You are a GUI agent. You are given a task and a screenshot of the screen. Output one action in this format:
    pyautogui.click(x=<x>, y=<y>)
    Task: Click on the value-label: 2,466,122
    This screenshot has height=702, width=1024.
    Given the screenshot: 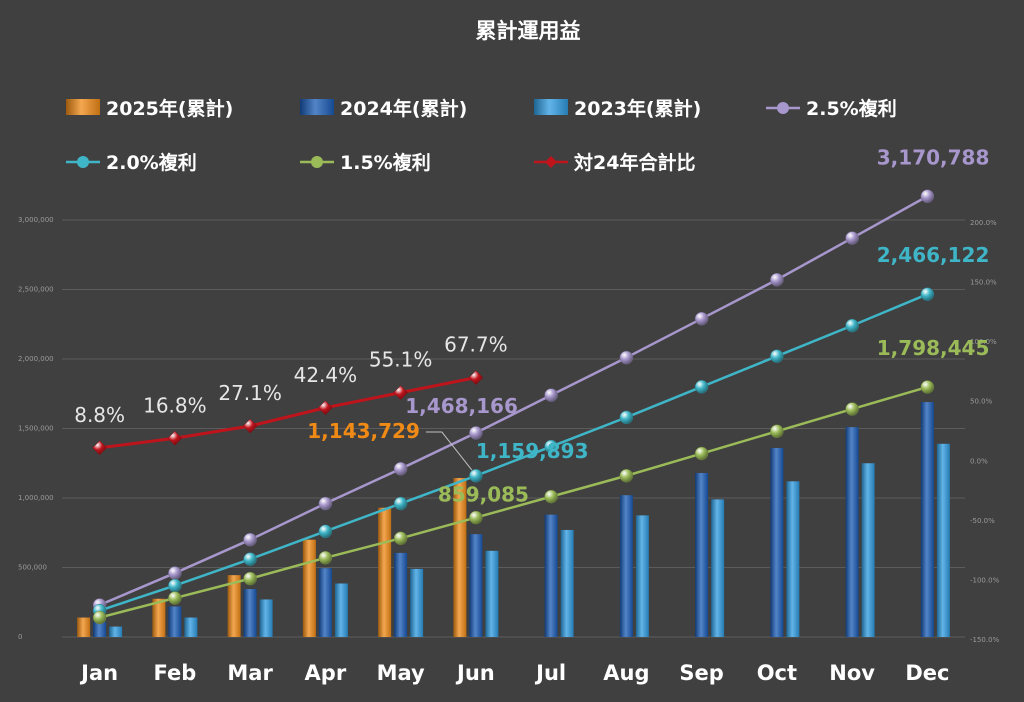 What is the action you would take?
    pyautogui.click(x=933, y=255)
    